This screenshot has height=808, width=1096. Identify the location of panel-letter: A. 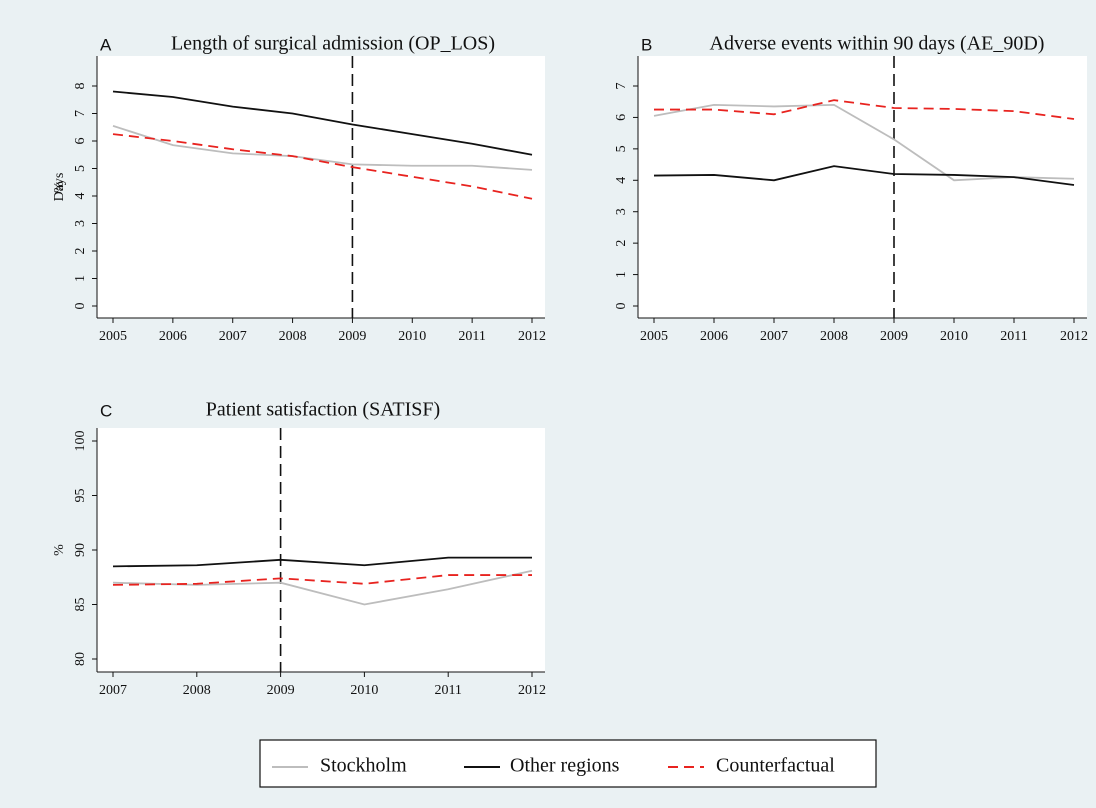
(106, 44).